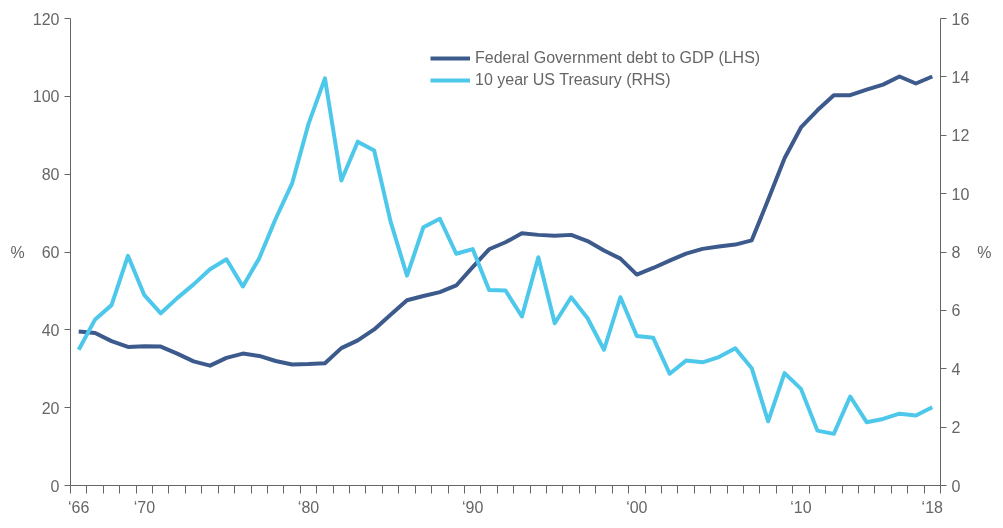  I want to click on y2-tick-label: 2, so click(956, 428).